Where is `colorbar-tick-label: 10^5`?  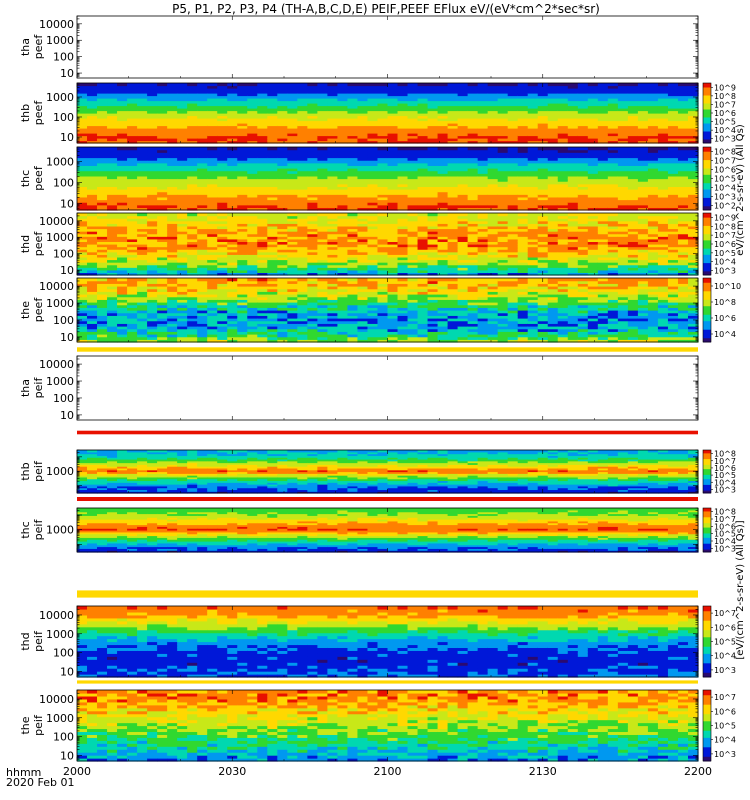
colorbar-tick-label: 10^5 is located at coordinates (725, 122).